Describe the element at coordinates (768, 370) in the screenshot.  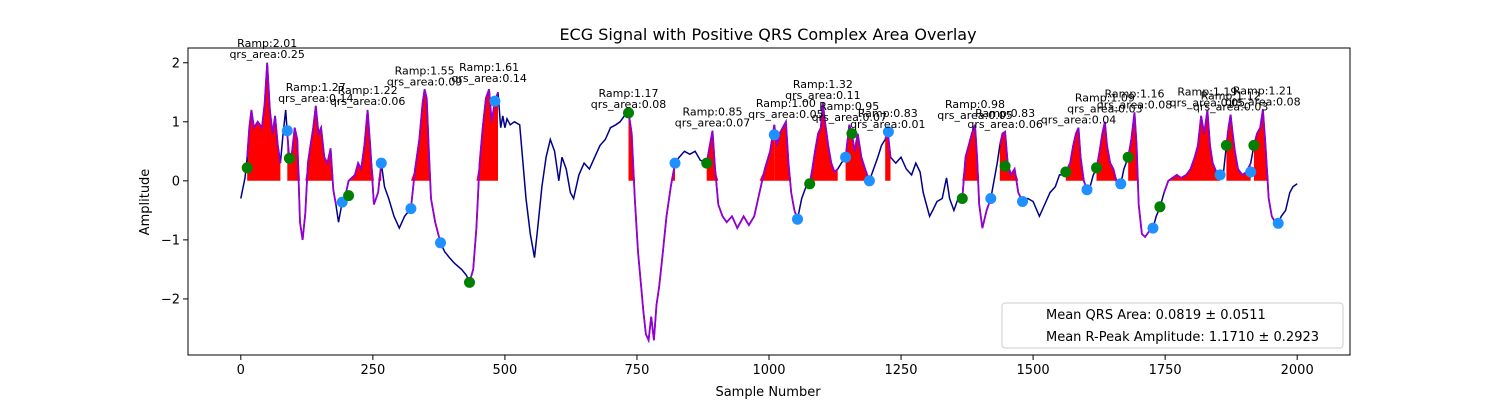
I see `x-tick-label: 1000` at that location.